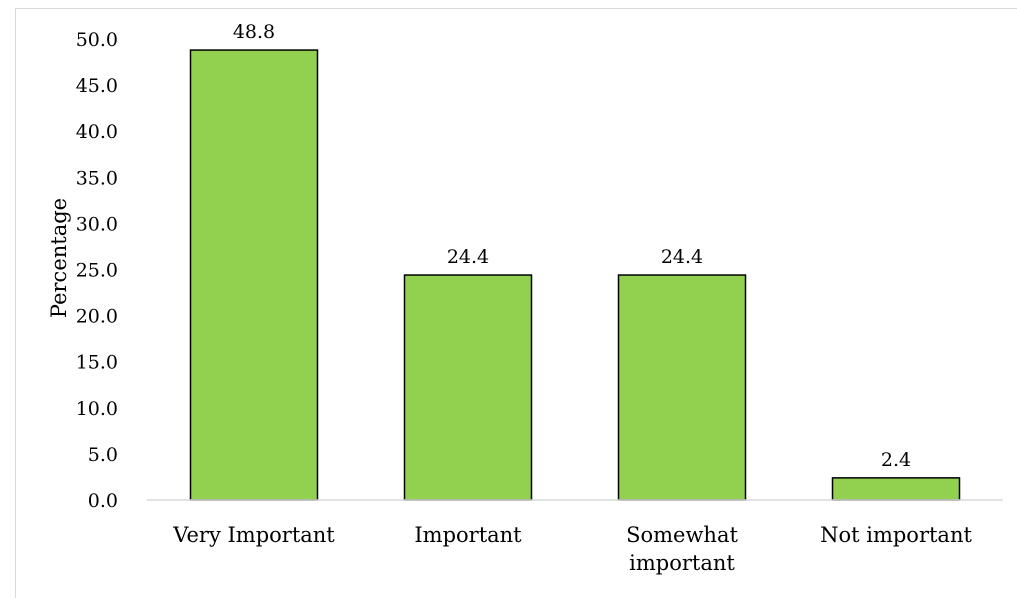 The height and width of the screenshot is (598, 1017). Describe the element at coordinates (97, 132) in the screenshot. I see `y-tick-label: 40.0` at that location.